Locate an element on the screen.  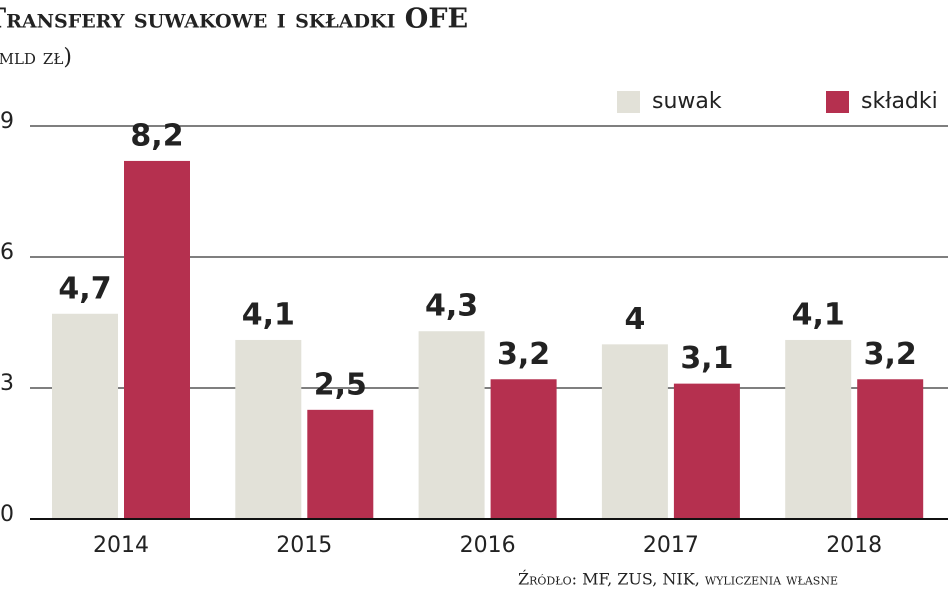
y-tick-label: 0 is located at coordinates (7, 514).